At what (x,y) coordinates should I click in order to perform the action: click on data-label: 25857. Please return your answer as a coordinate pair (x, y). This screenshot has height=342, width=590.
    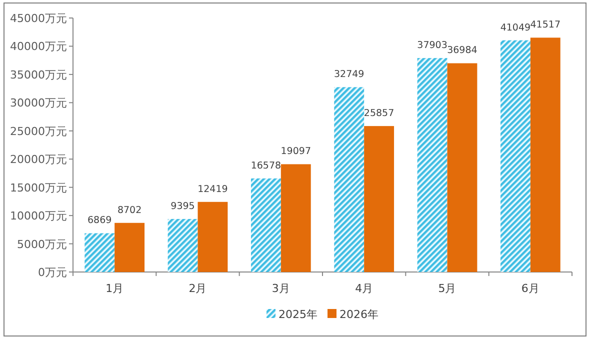
    Looking at the image, I should click on (379, 114).